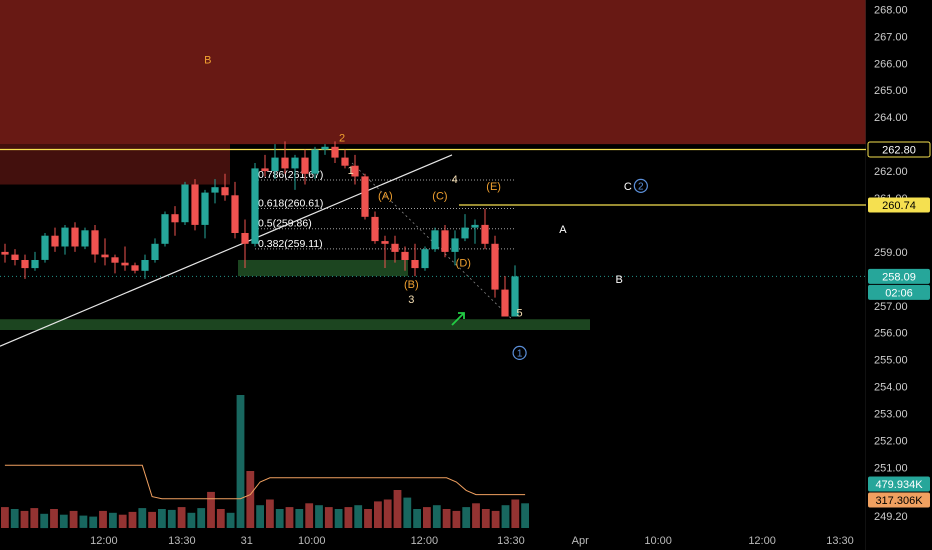 The width and height of the screenshot is (932, 550). Describe the element at coordinates (493, 187) in the screenshot. I see `wave-label: (E)` at that location.